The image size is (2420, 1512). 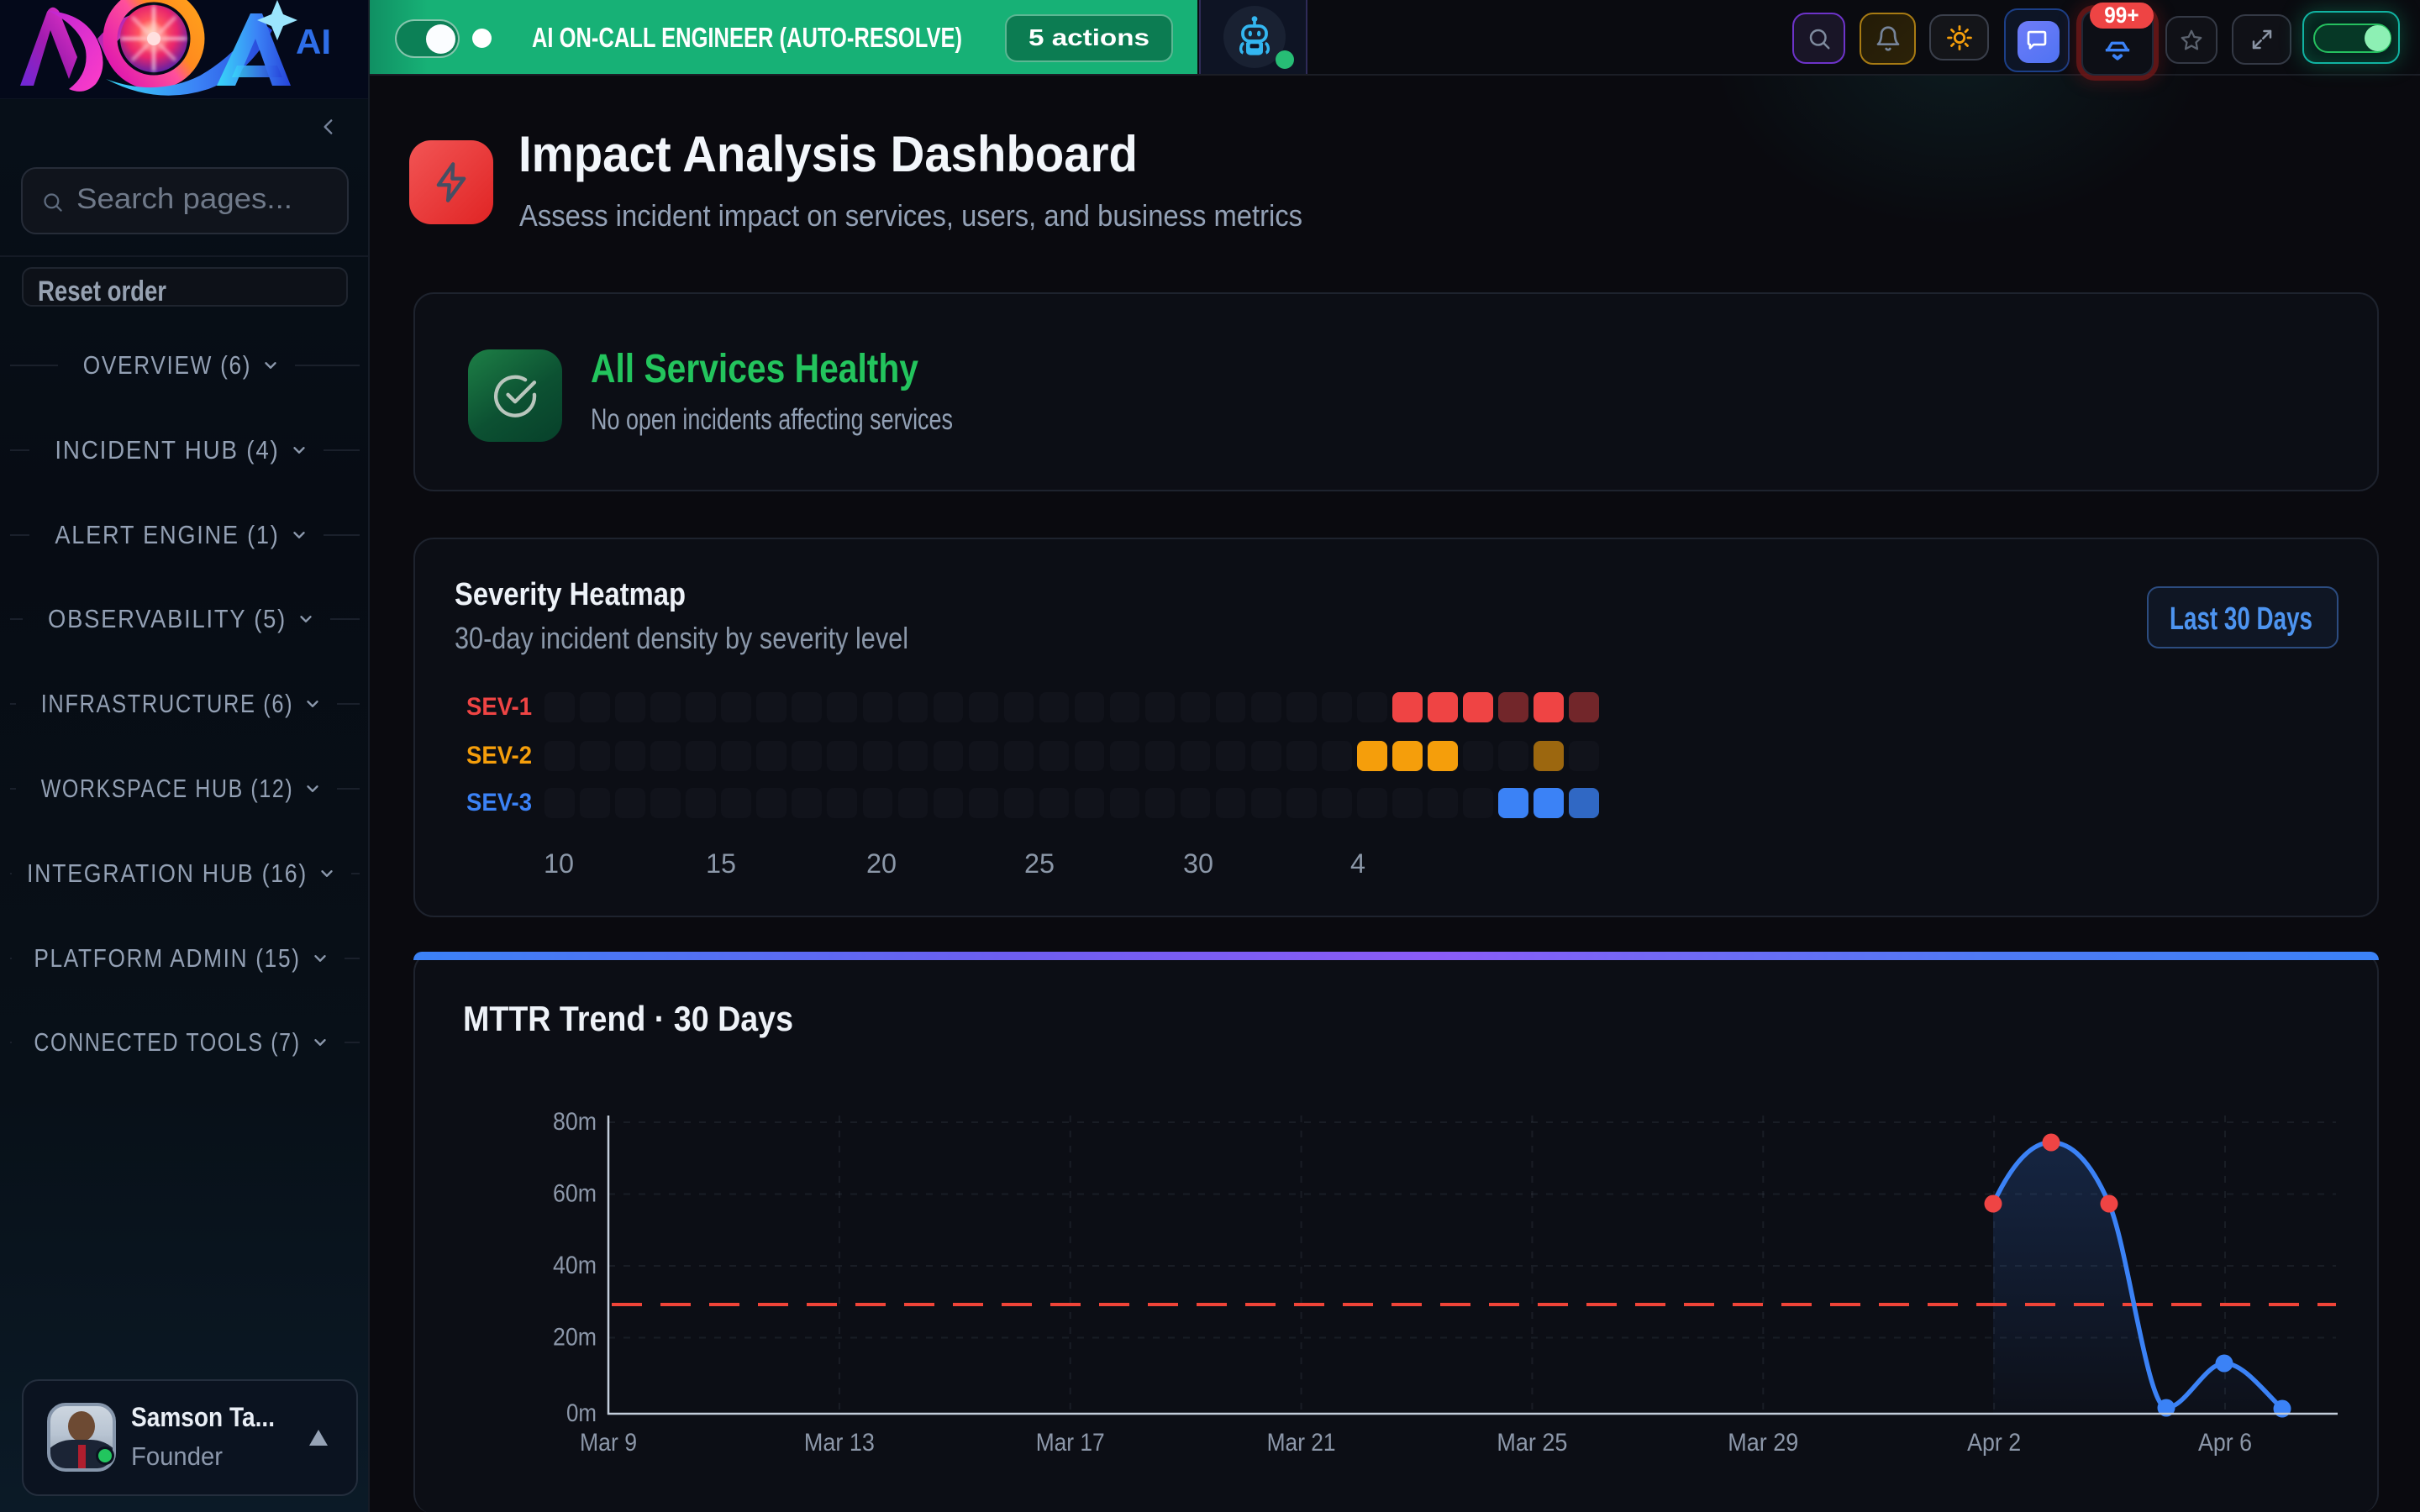 What do you see at coordinates (2225, 1443) in the screenshot?
I see `svg-text: Apr 6` at bounding box center [2225, 1443].